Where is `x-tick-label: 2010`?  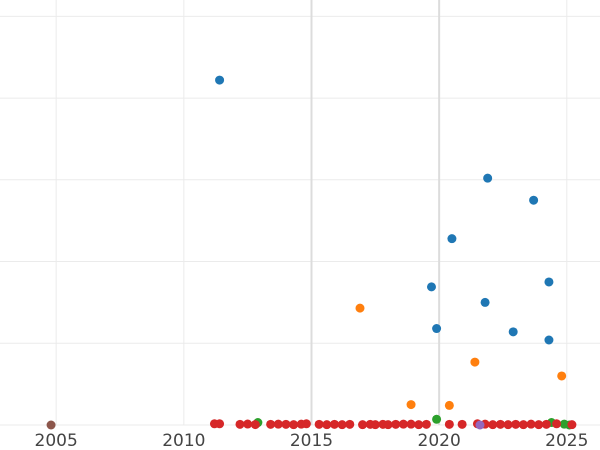 x-tick-label: 2010 is located at coordinates (183, 440).